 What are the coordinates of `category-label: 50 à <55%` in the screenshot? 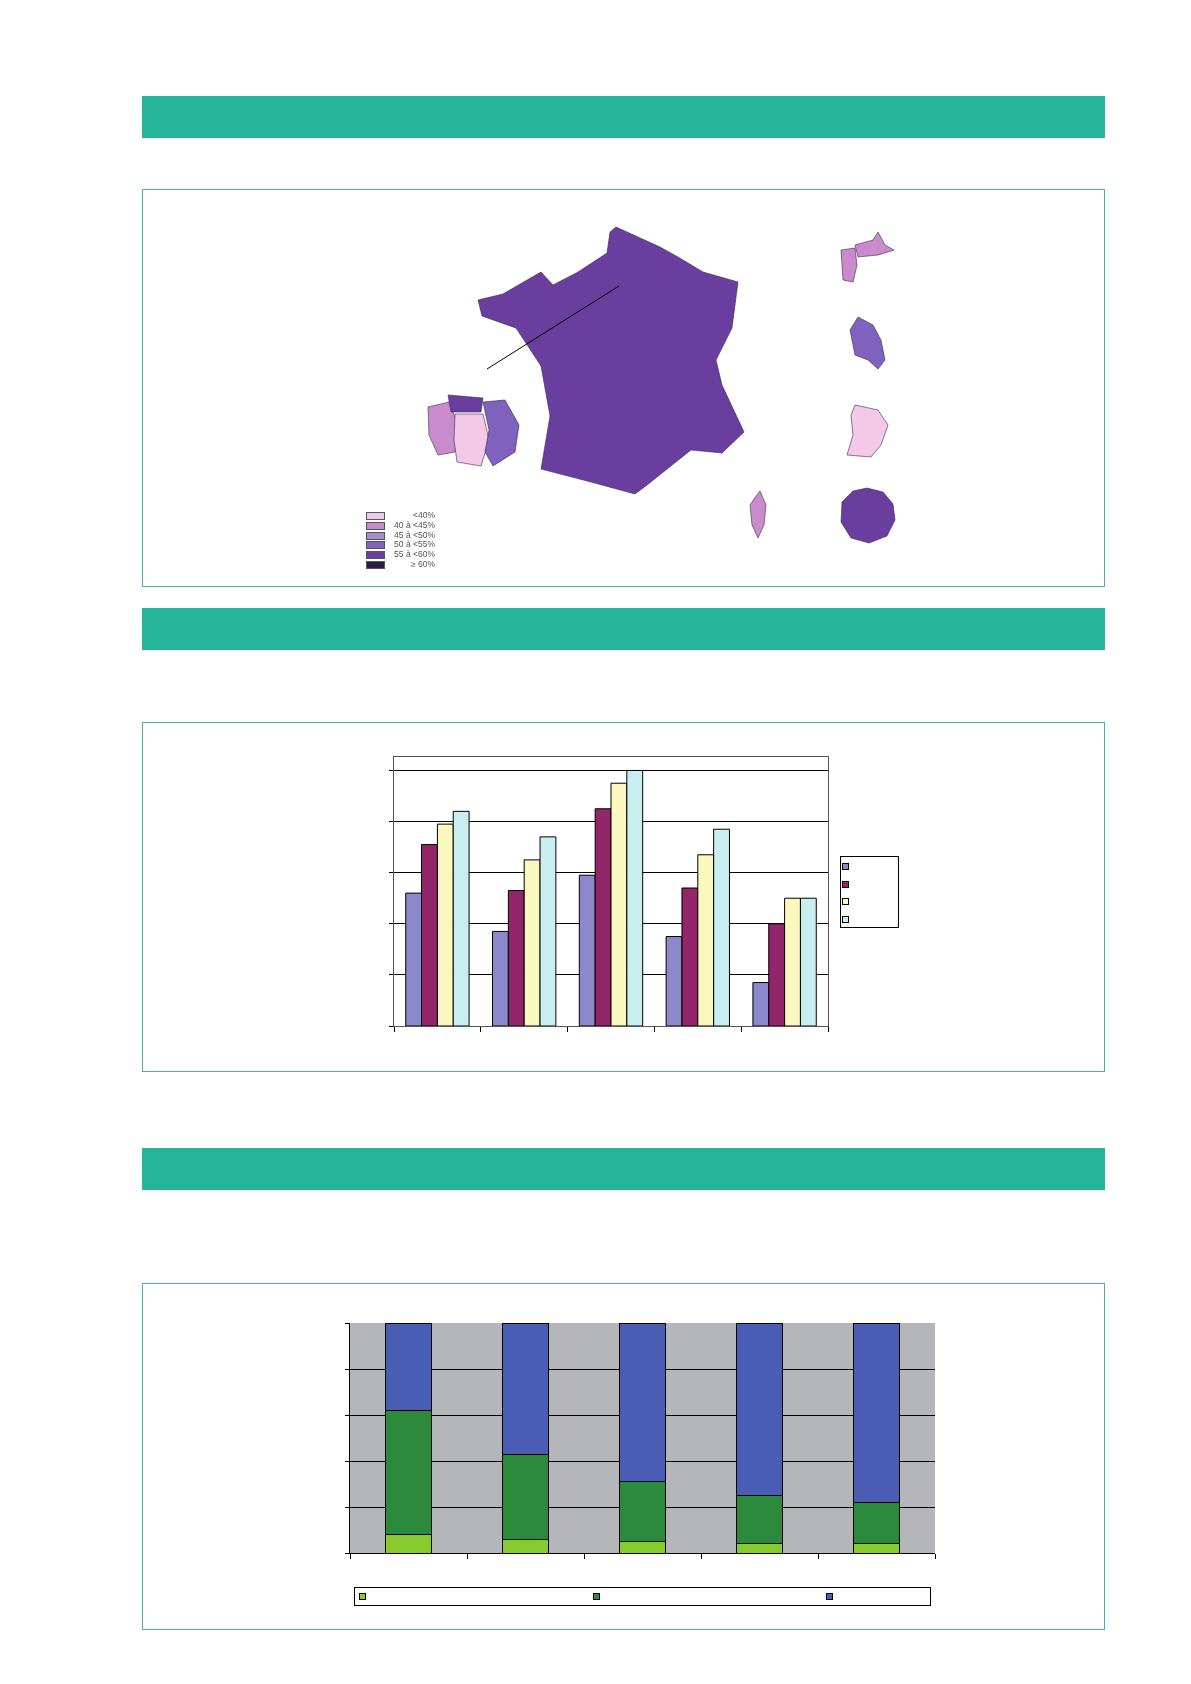 It's located at (414, 544).